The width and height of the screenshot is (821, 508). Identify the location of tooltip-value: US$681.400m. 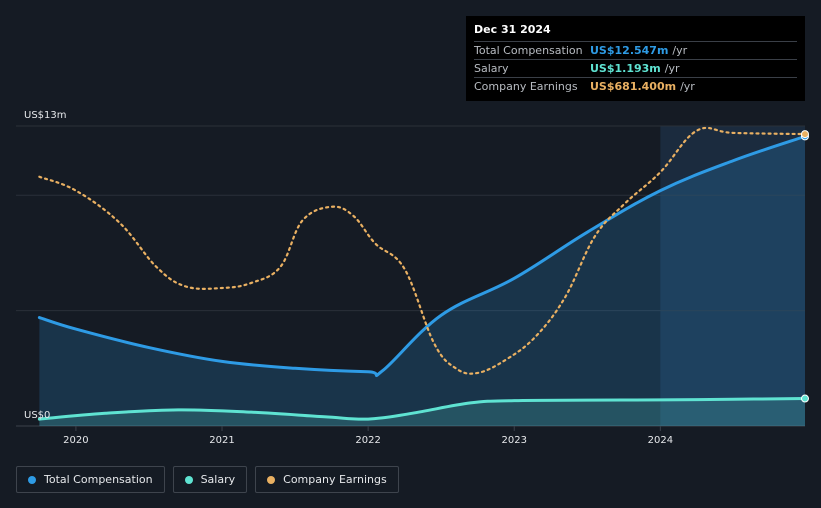
(633, 86).